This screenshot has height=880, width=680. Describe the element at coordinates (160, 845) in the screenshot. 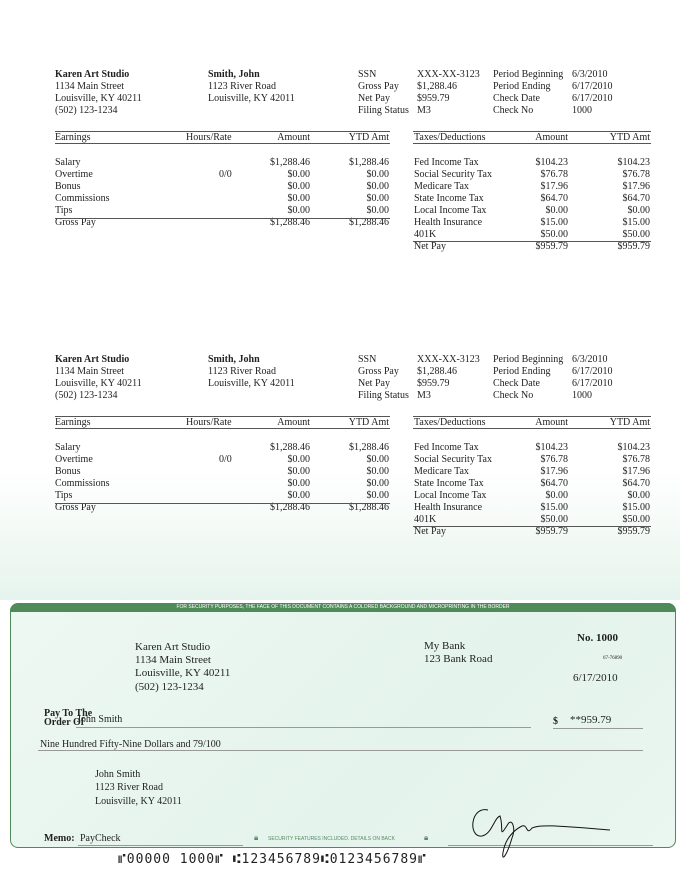

I see `memo-line` at that location.